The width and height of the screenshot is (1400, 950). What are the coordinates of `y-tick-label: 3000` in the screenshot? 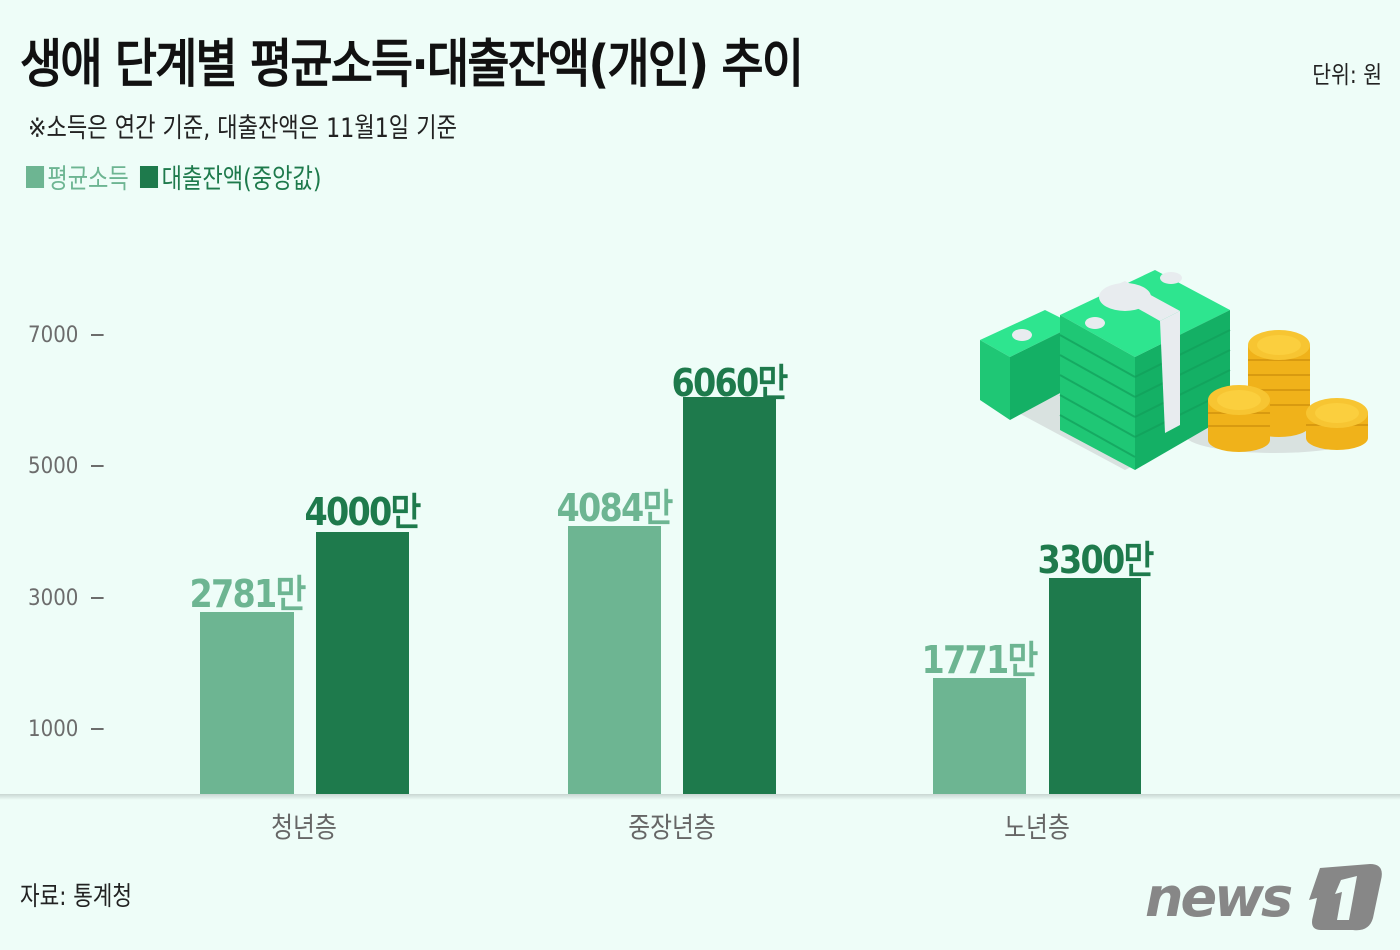 It's located at (53, 598).